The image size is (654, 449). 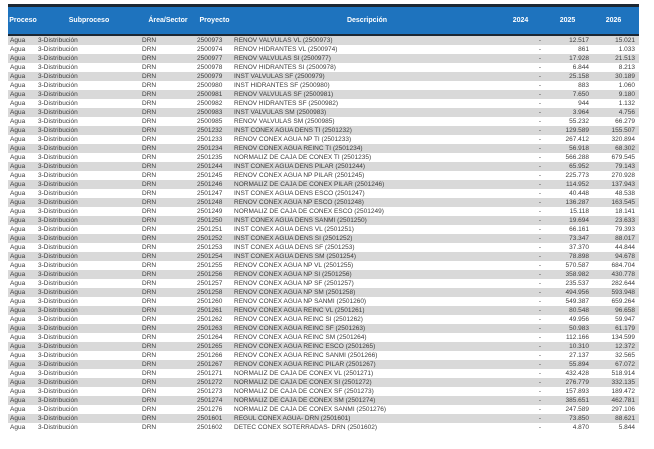 I want to click on cell-2026: 134.599, so click(x=623, y=337).